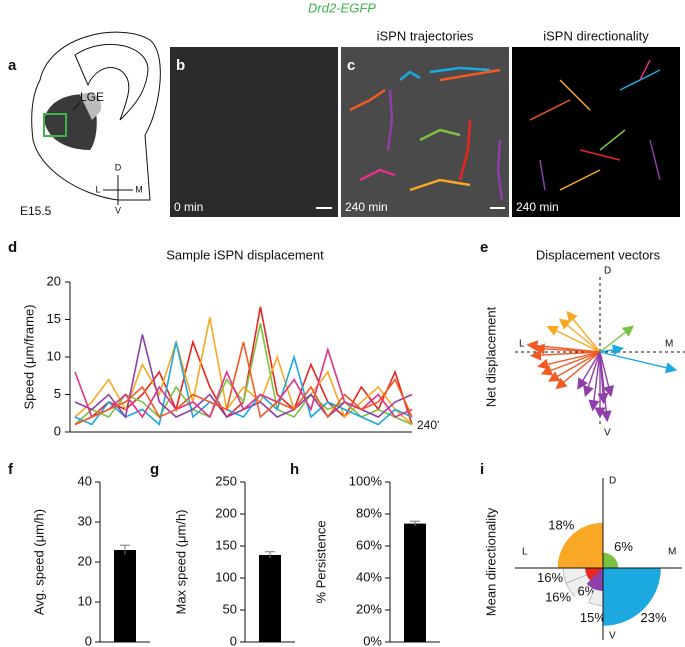 This screenshot has width=685, height=647. I want to click on y-axis-label: Net displacement, so click(490, 356).